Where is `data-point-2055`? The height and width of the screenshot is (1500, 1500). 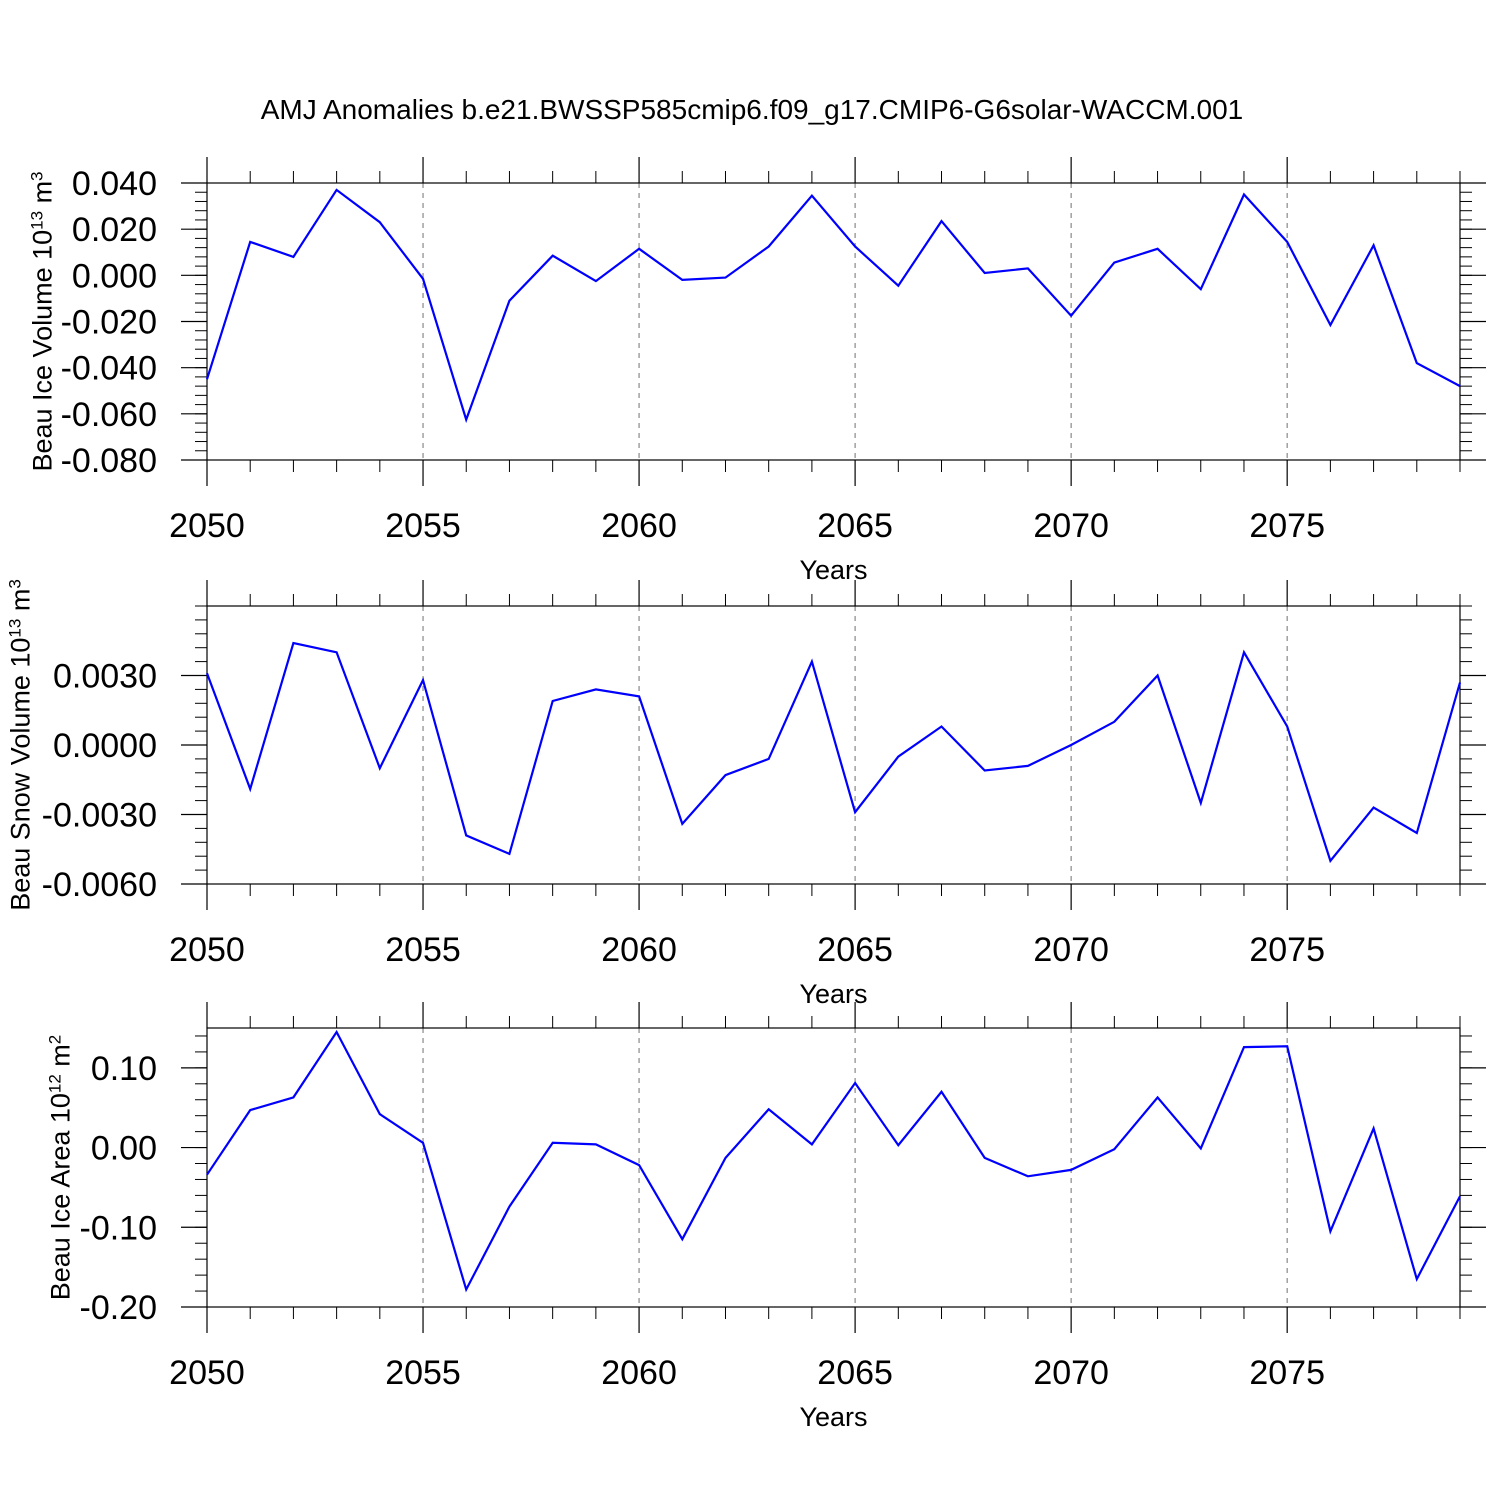
data-point-2055 is located at coordinates (423, 278).